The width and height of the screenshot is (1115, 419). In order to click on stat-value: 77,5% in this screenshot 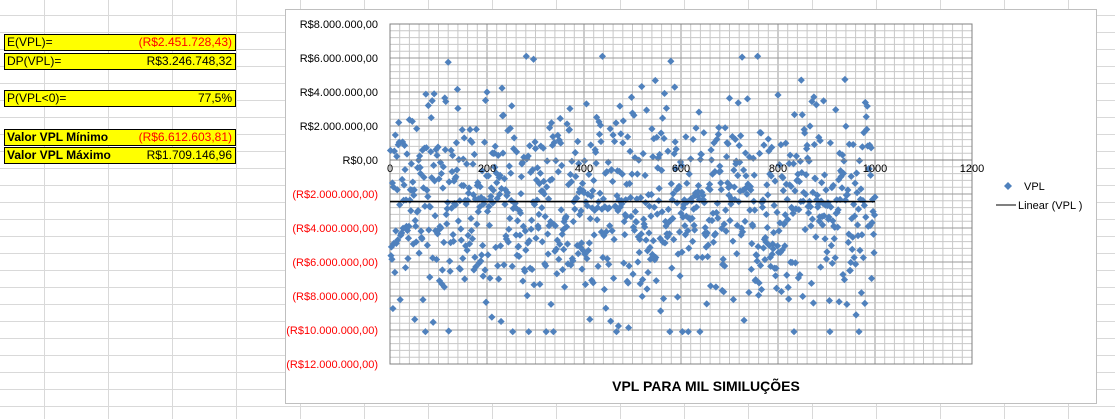, I will do `click(214, 98)`.